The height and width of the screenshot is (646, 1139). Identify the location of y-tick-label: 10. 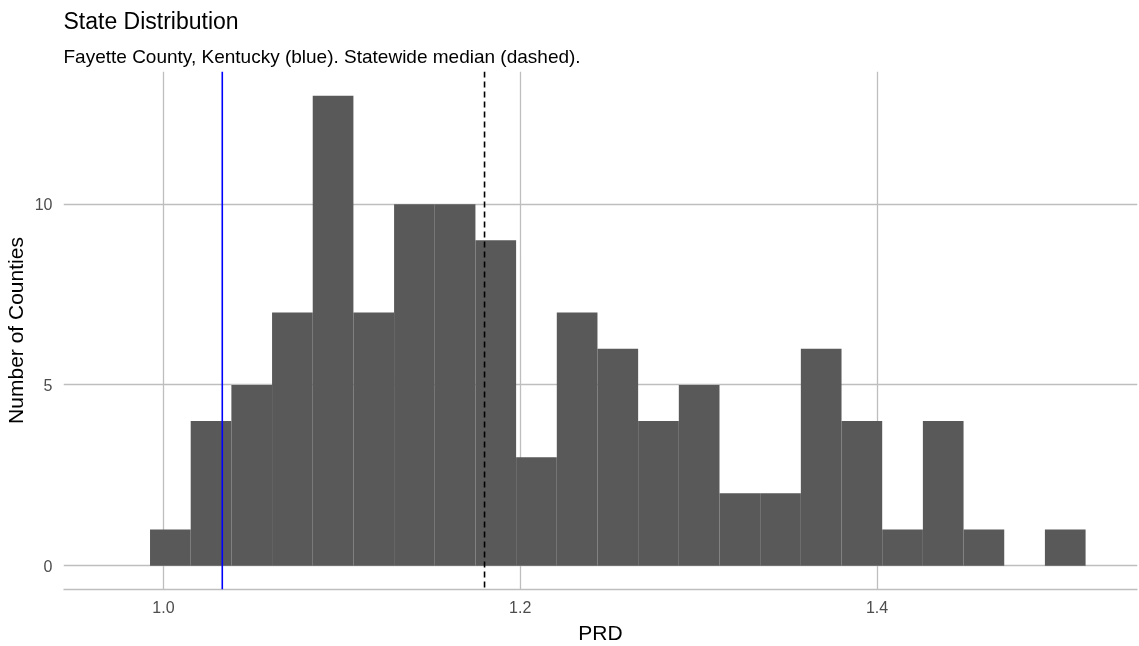
(43, 205).